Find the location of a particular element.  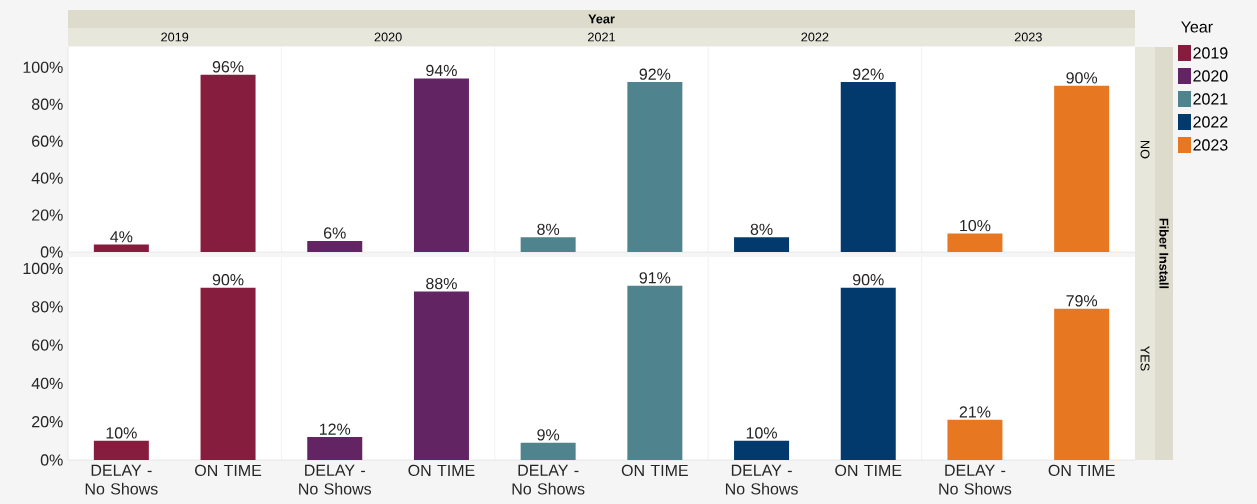

legend-label: 2021 is located at coordinates (1210, 99).